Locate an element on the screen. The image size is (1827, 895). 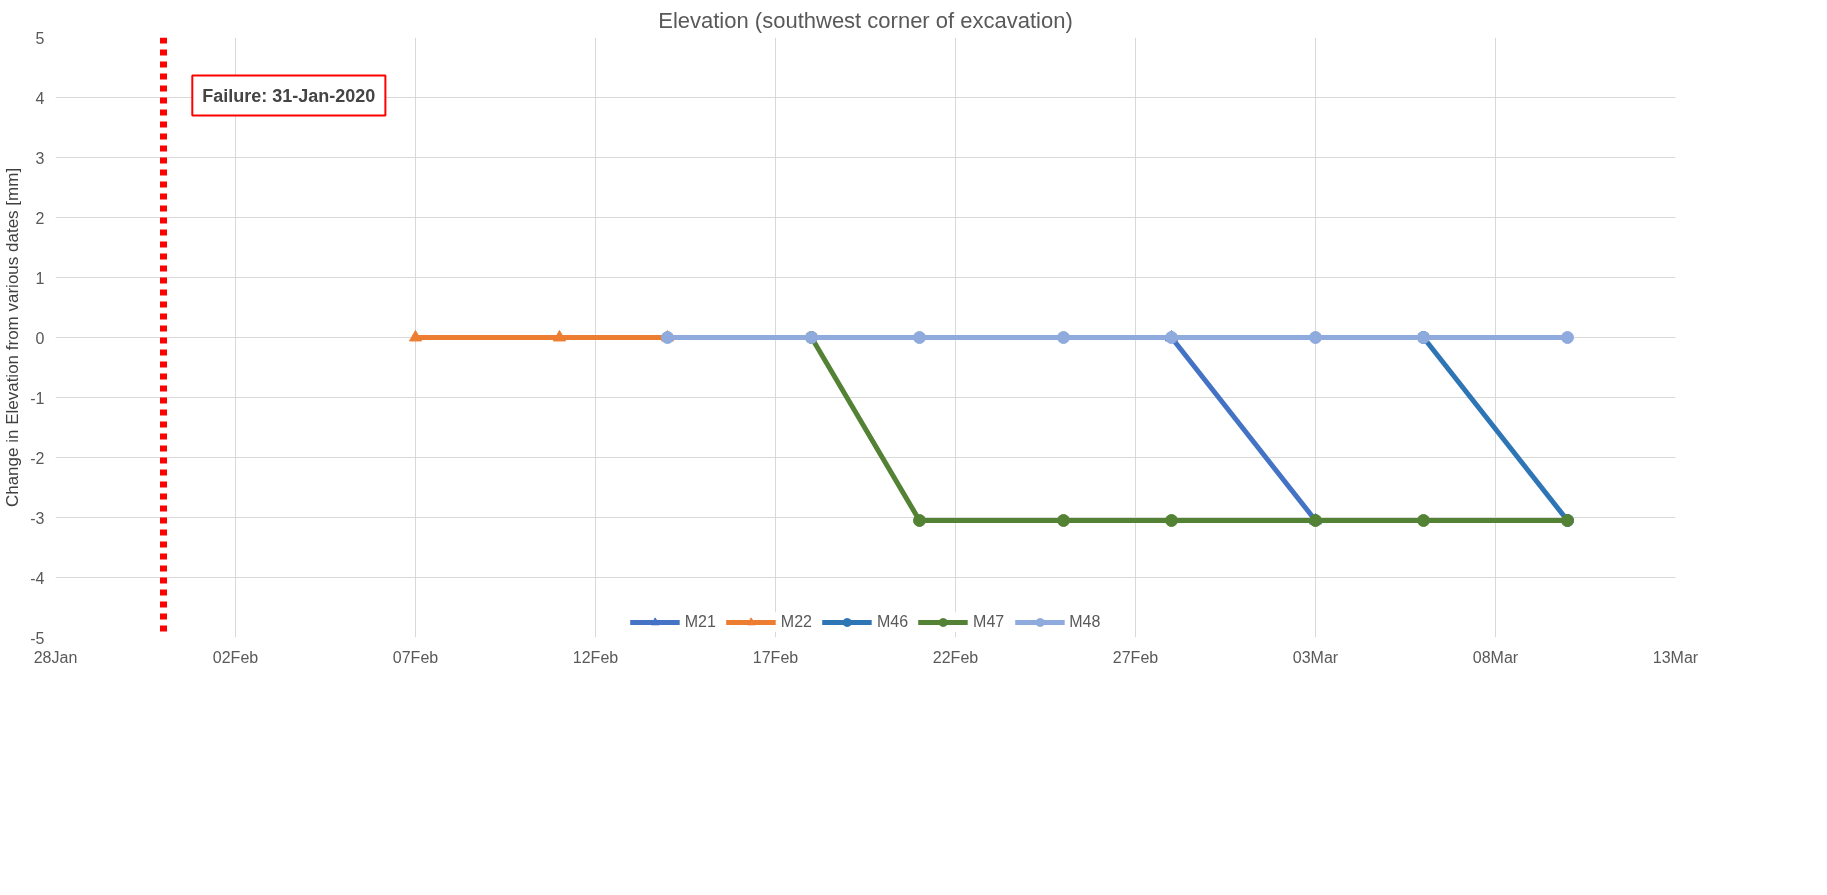
legend-label: M46 is located at coordinates (892, 622).